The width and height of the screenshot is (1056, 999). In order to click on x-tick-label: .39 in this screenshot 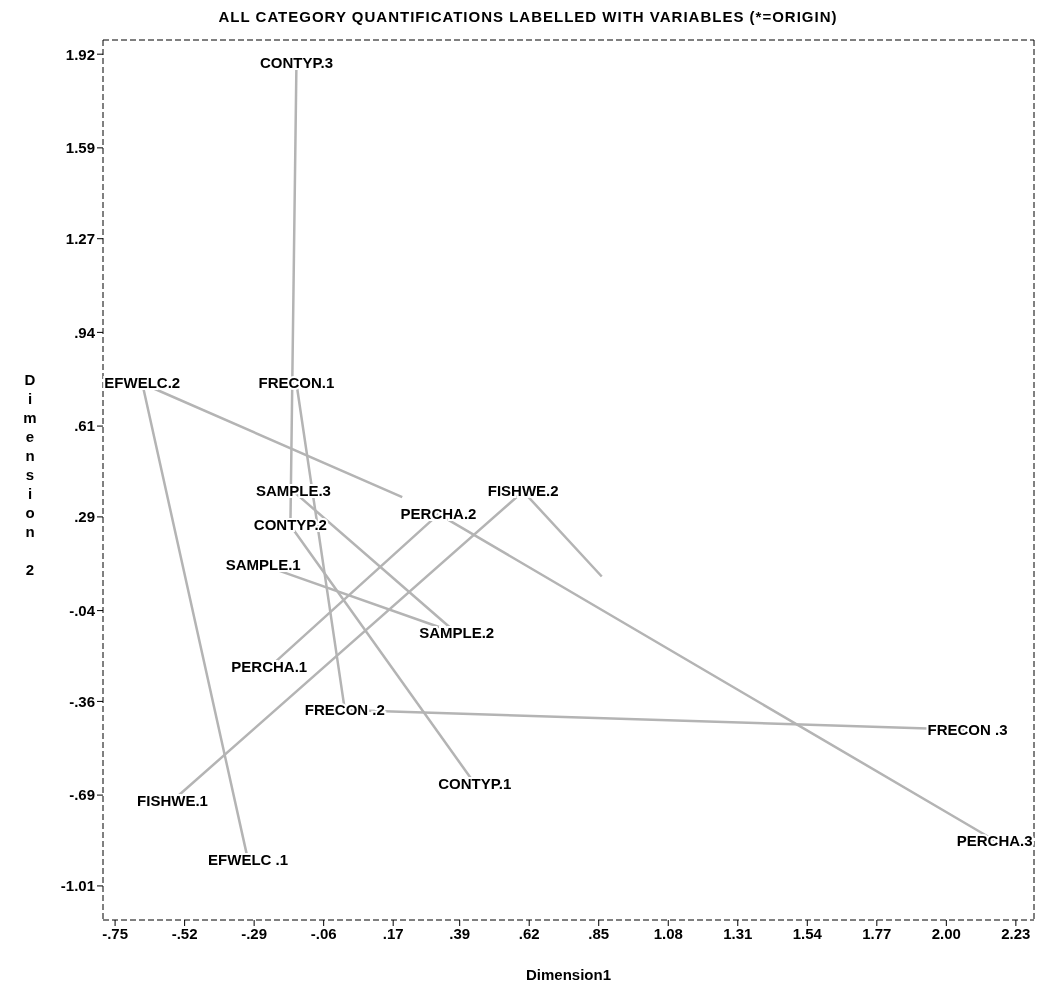, I will do `click(460, 933)`.